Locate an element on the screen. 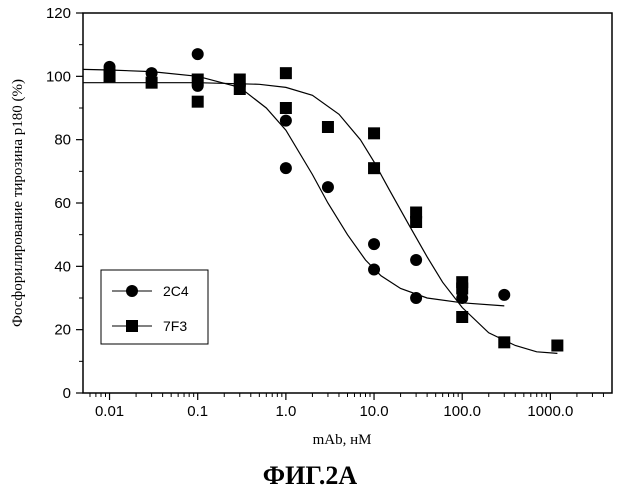  x-tick-label: 0.1 is located at coordinates (197, 411).